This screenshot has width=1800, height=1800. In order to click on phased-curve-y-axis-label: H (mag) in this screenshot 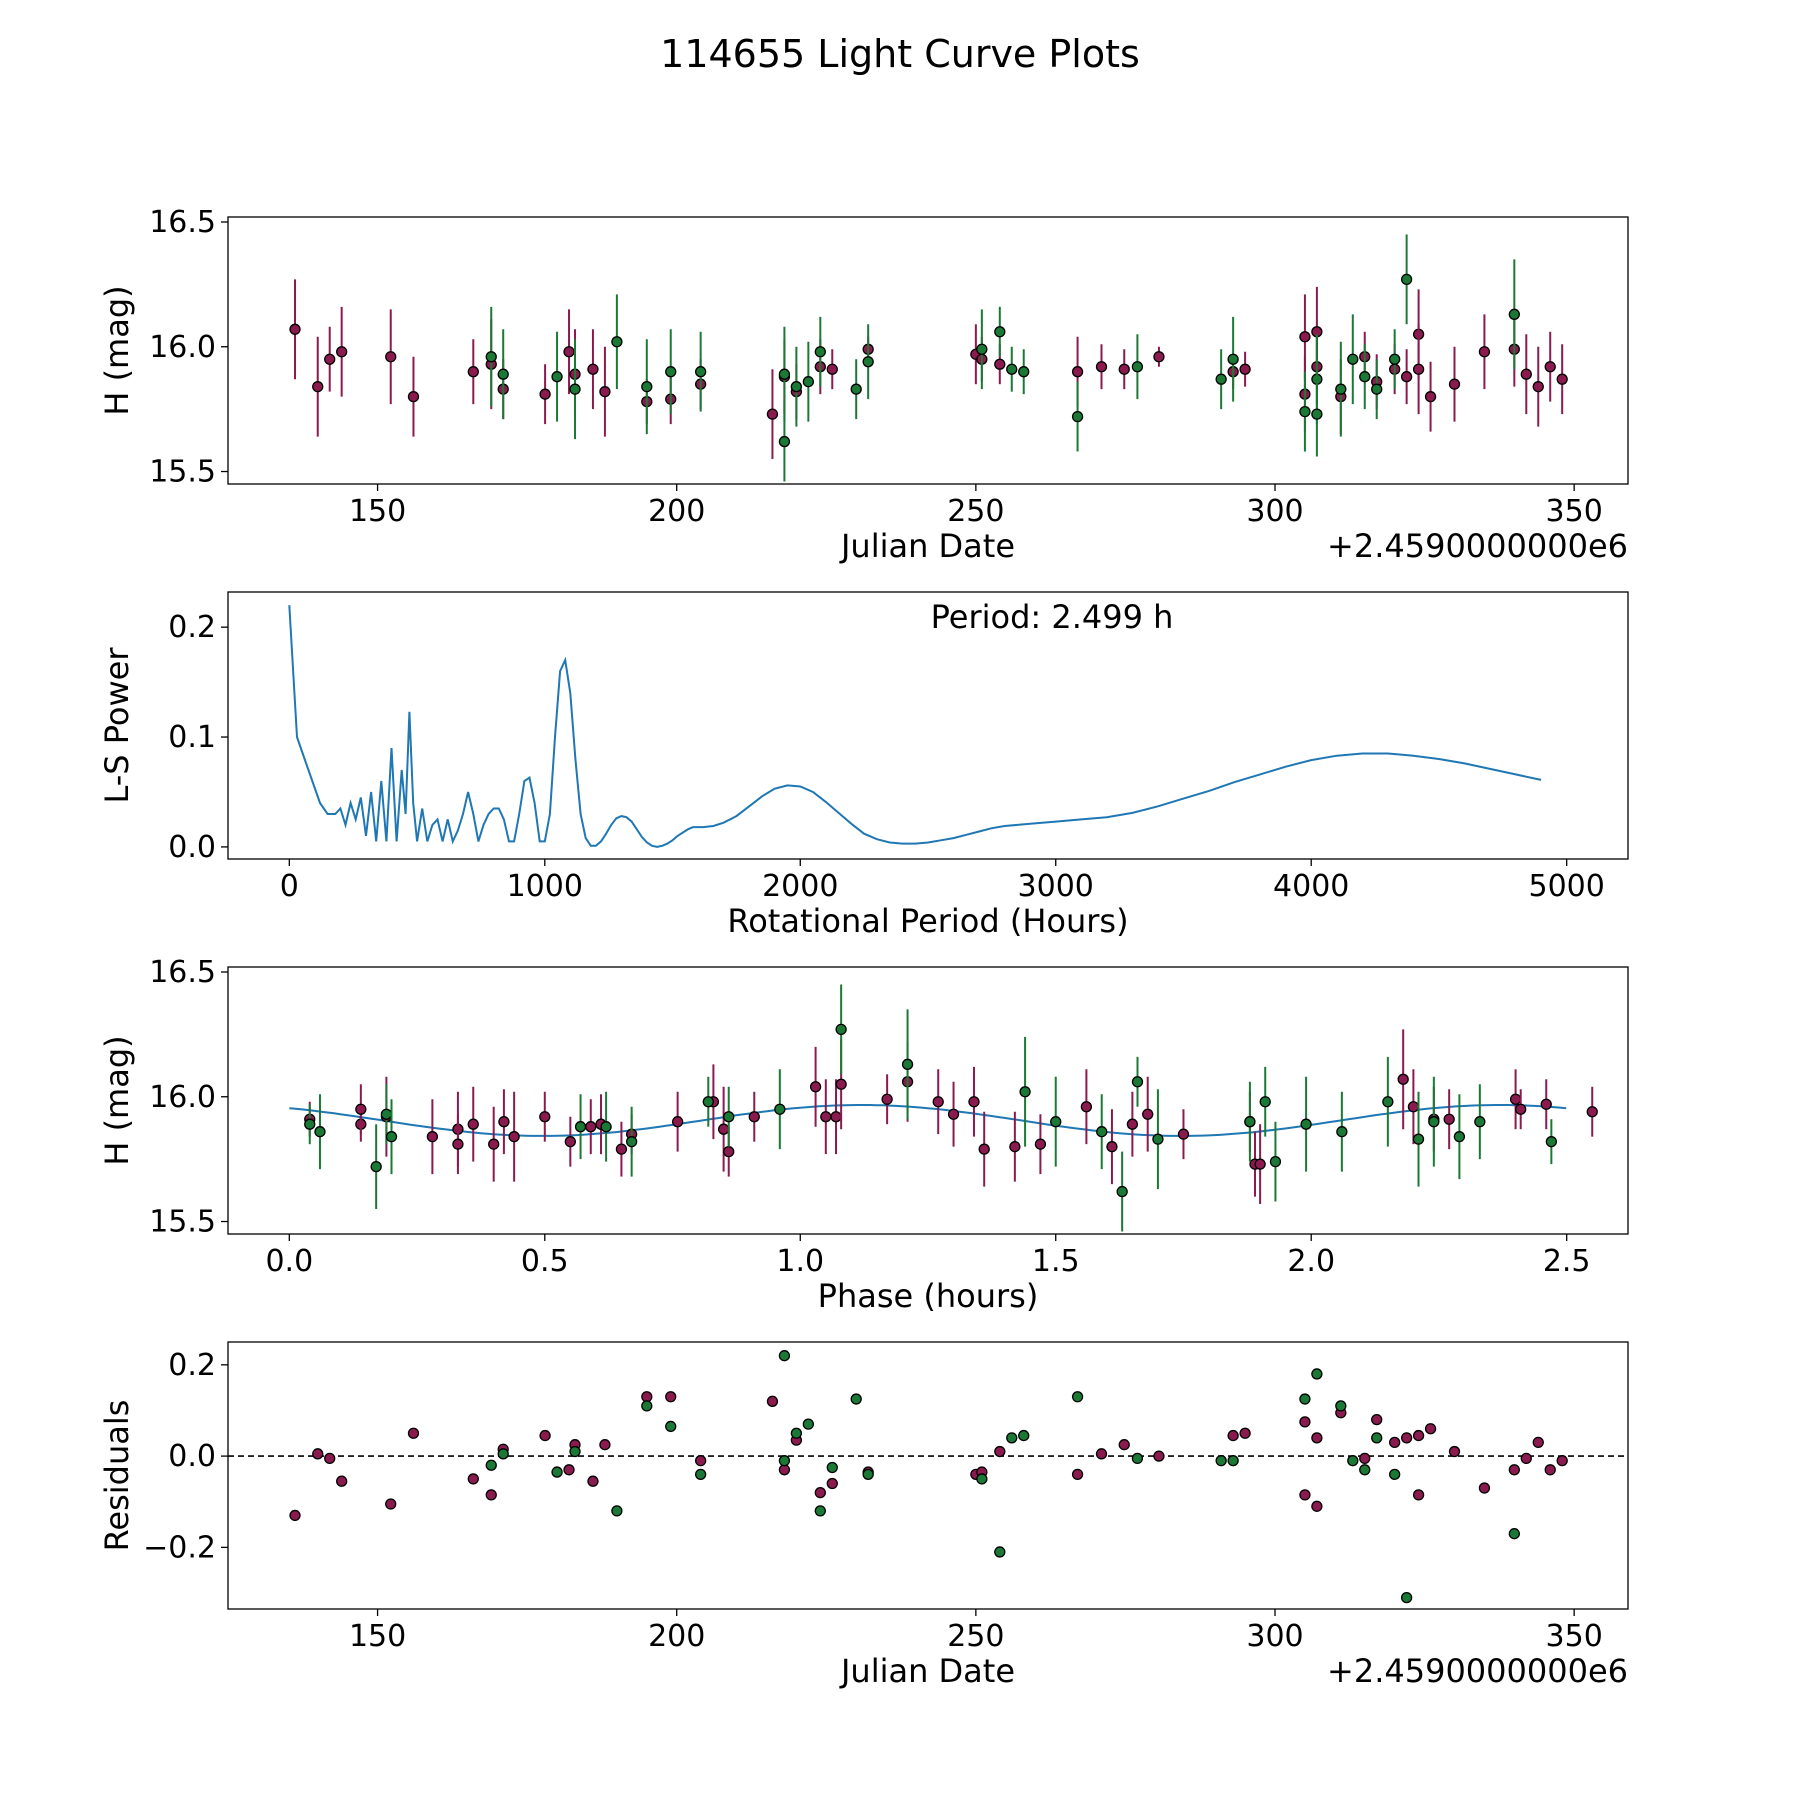, I will do `click(117, 1100)`.